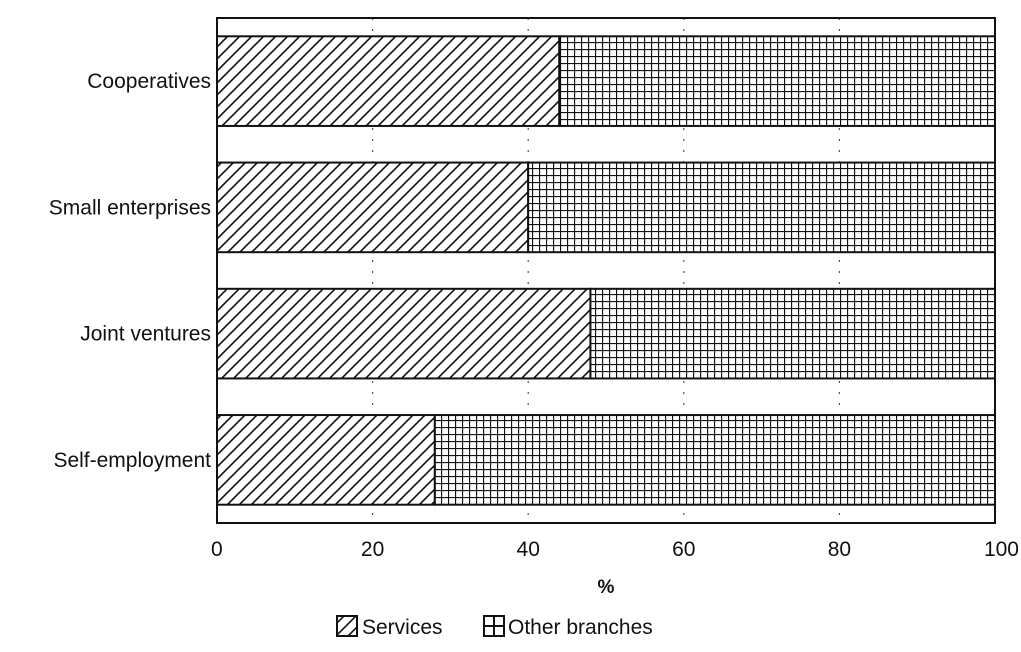 The height and width of the screenshot is (652, 1021). Describe the element at coordinates (606, 587) in the screenshot. I see `x-axis-title: %` at that location.